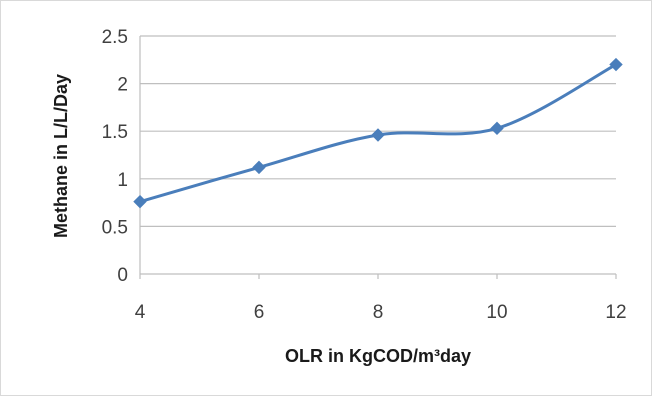 The width and height of the screenshot is (652, 397). I want to click on x-tick-label: 4, so click(140, 312).